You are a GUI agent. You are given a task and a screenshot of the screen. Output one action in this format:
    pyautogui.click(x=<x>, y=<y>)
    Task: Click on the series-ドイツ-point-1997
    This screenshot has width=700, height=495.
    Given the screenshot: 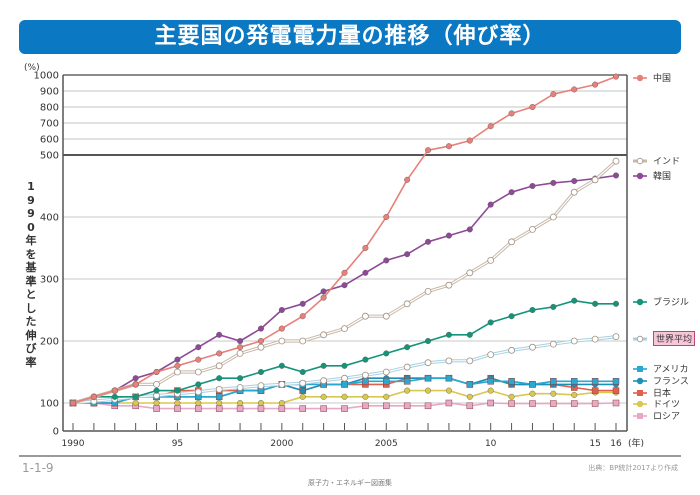 What is the action you would take?
    pyautogui.click(x=219, y=403)
    